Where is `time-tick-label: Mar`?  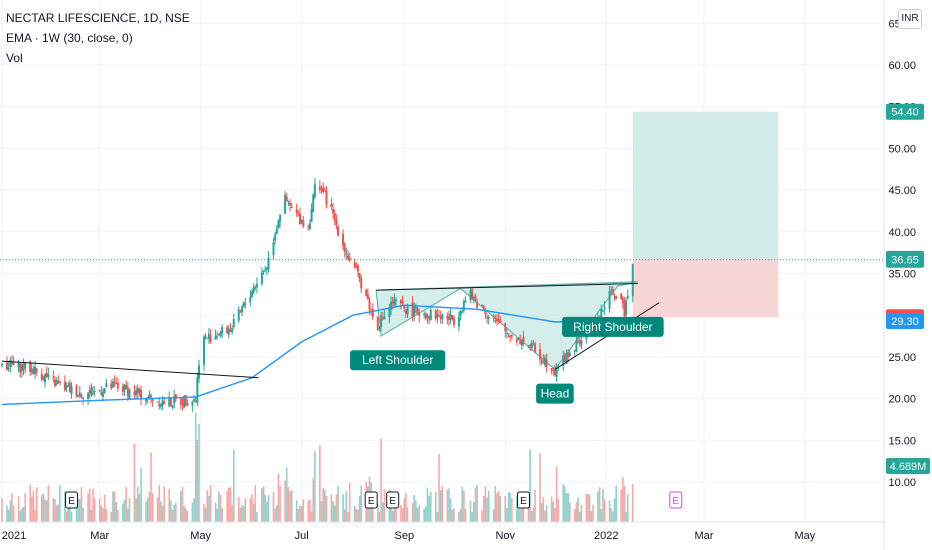 time-tick-label: Mar is located at coordinates (703, 536).